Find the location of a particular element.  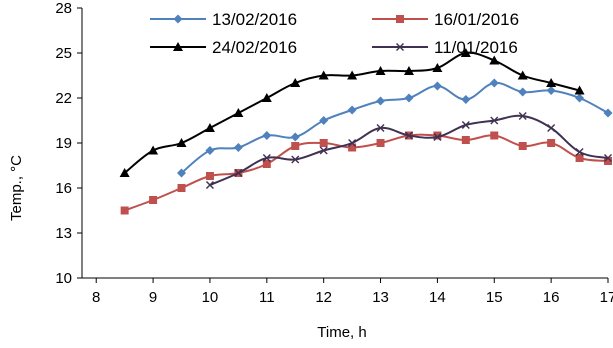

legend-label: 24/02/2016 is located at coordinates (254, 47).